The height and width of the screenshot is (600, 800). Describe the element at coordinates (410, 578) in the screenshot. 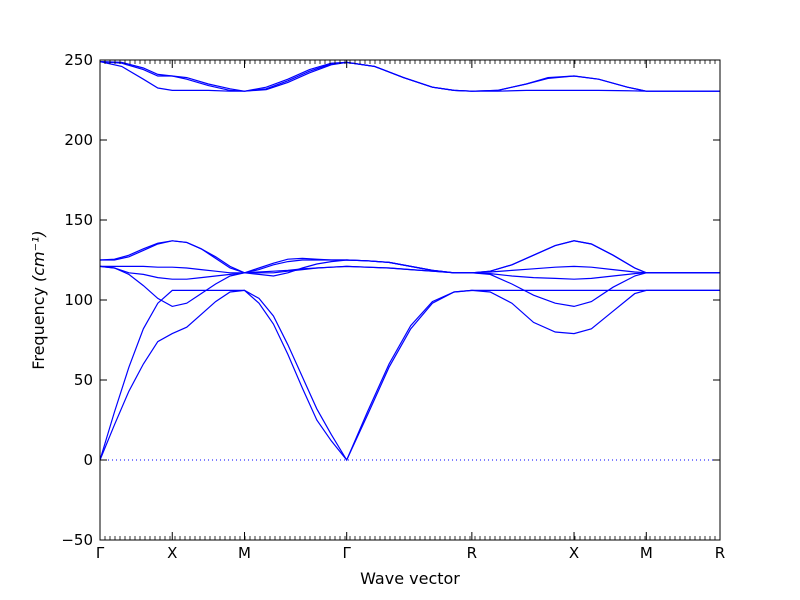

I see `x-axis-title: Wave vector` at that location.